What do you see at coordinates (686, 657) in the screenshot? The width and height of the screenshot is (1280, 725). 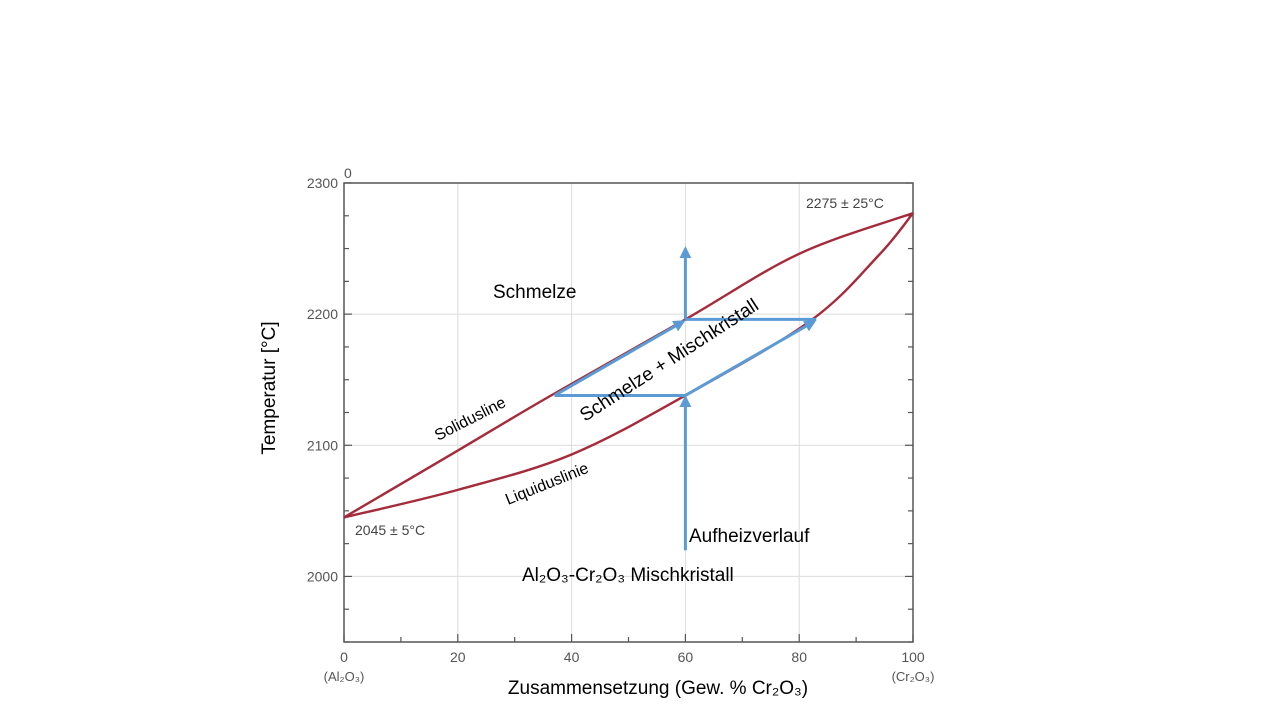 I see `x-tick-label: 60` at bounding box center [686, 657].